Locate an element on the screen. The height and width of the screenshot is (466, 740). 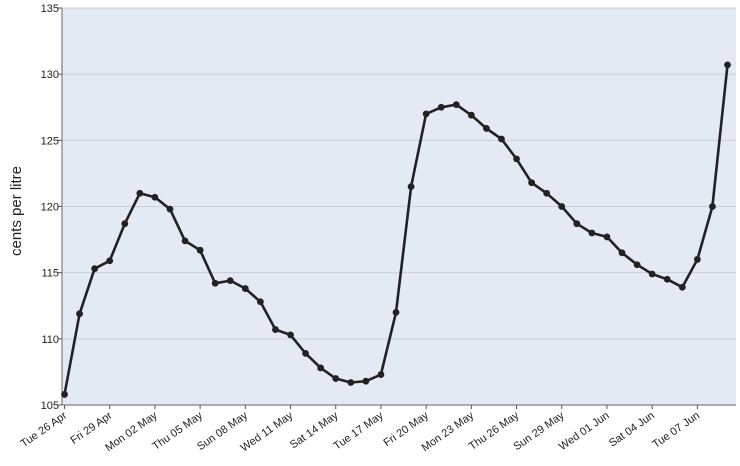
y-axis-title: cents per litre is located at coordinates (16, 211).